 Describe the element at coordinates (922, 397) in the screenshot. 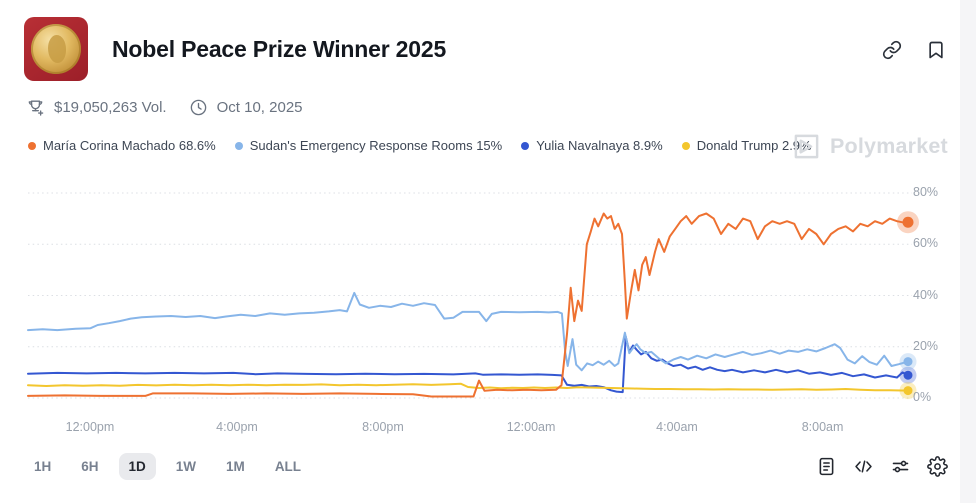

I see `y-tick-label: 0%` at that location.